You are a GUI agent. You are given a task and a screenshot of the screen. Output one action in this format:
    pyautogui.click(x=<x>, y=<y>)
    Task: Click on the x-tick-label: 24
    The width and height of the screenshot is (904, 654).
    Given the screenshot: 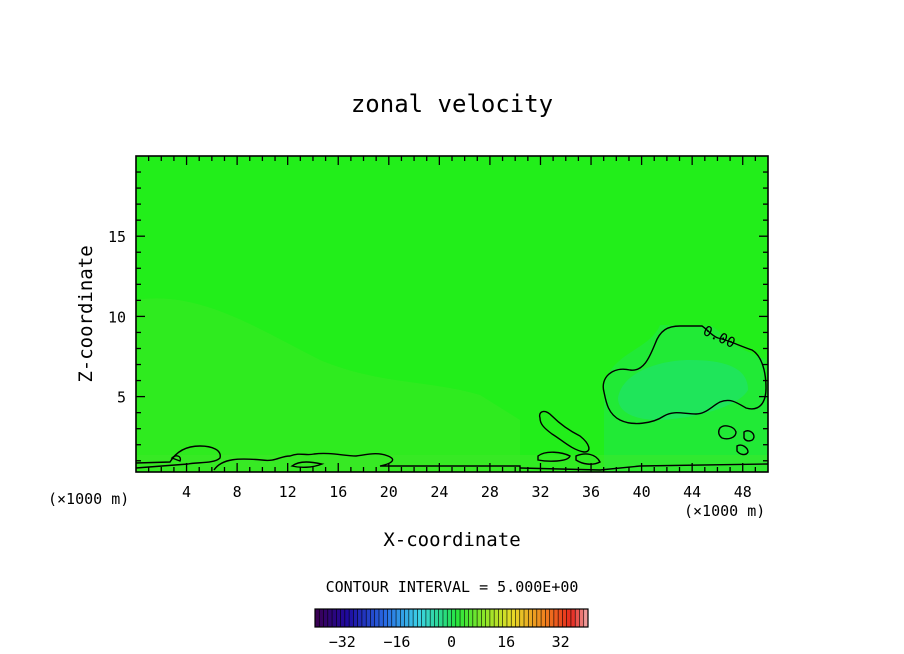 What is the action you would take?
    pyautogui.click(x=439, y=492)
    